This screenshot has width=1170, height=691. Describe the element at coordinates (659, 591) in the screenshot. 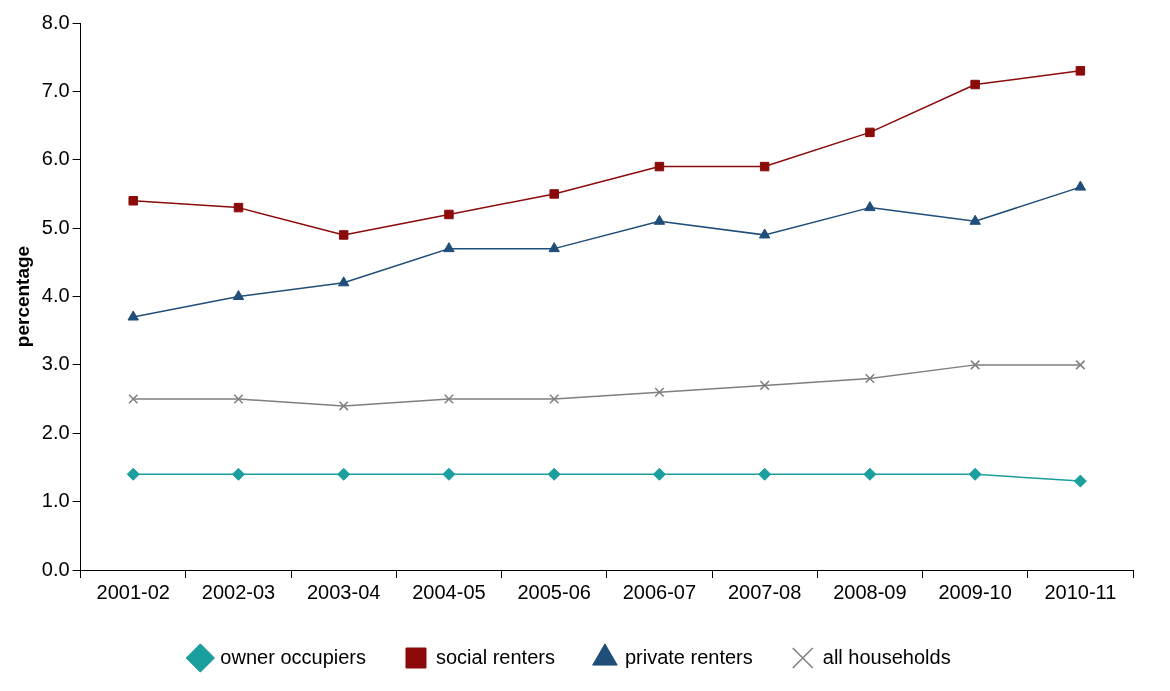

I see `x-tick-label: 2006-07` at that location.